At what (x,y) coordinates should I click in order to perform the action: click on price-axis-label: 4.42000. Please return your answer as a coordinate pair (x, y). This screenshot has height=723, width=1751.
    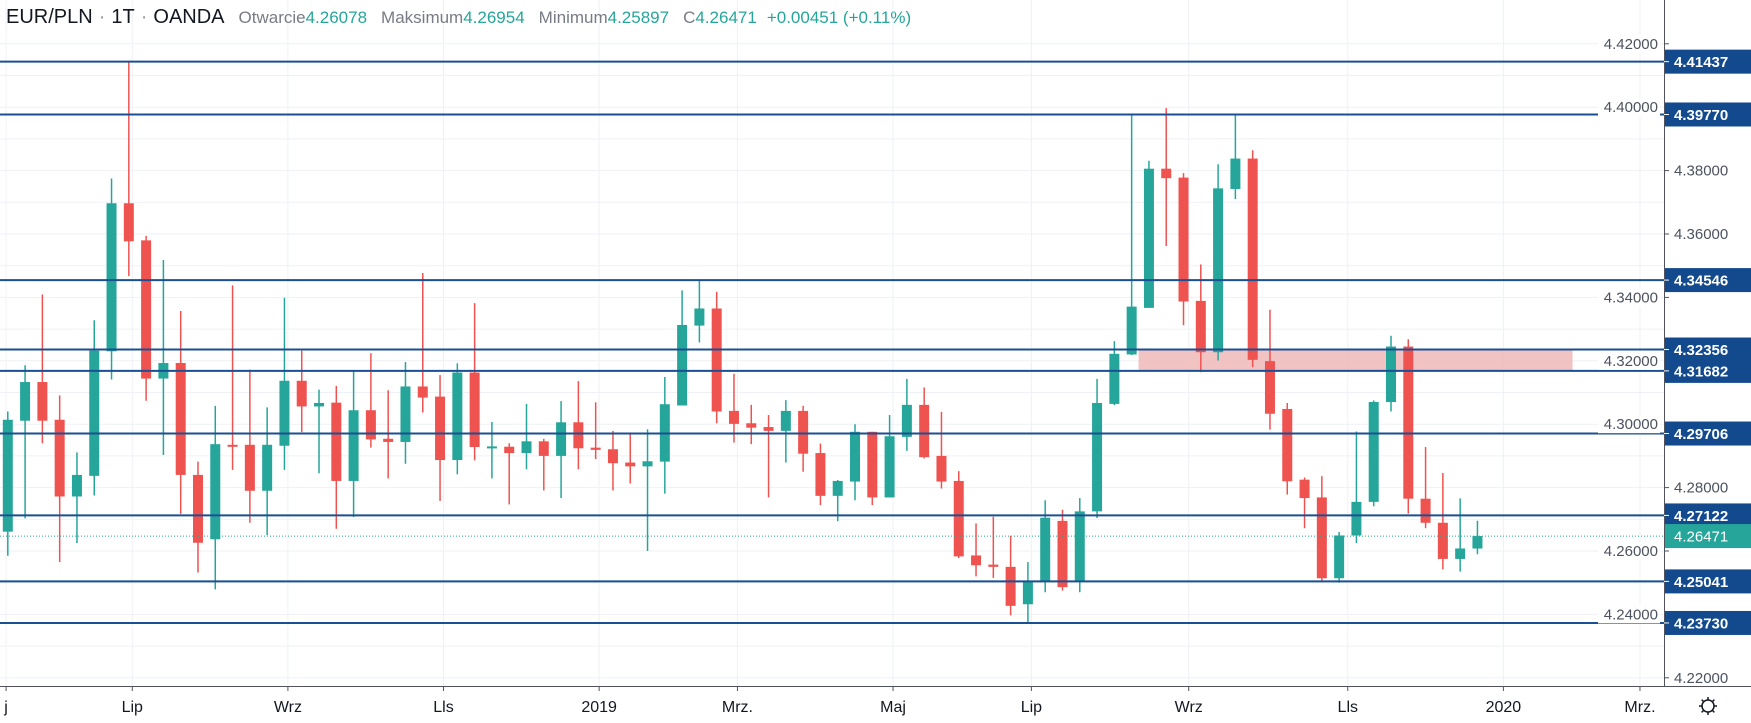
    Looking at the image, I should click on (1631, 44).